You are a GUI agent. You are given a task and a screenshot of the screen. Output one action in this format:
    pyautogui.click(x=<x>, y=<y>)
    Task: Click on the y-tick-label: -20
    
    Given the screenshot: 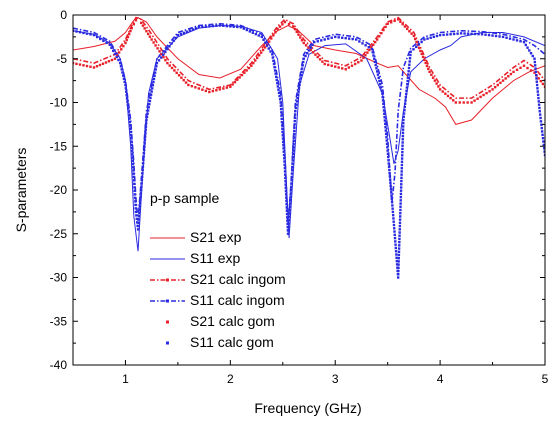 What is the action you would take?
    pyautogui.click(x=59, y=190)
    